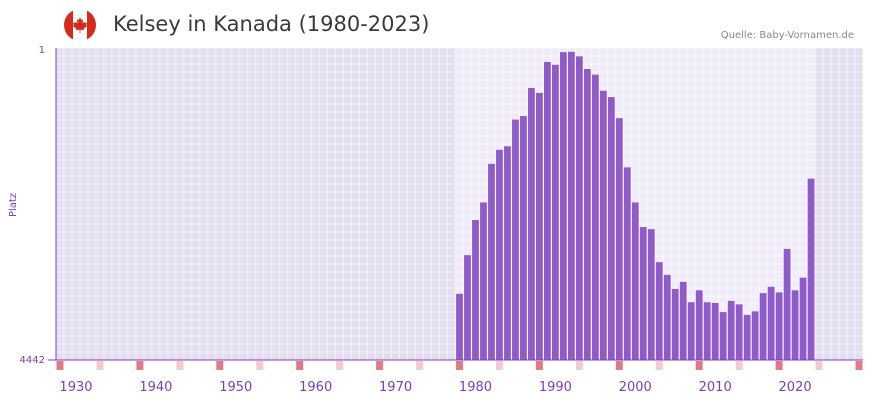 This screenshot has height=402, width=873. Describe the element at coordinates (515, 239) in the screenshot. I see `bar-1985` at that location.